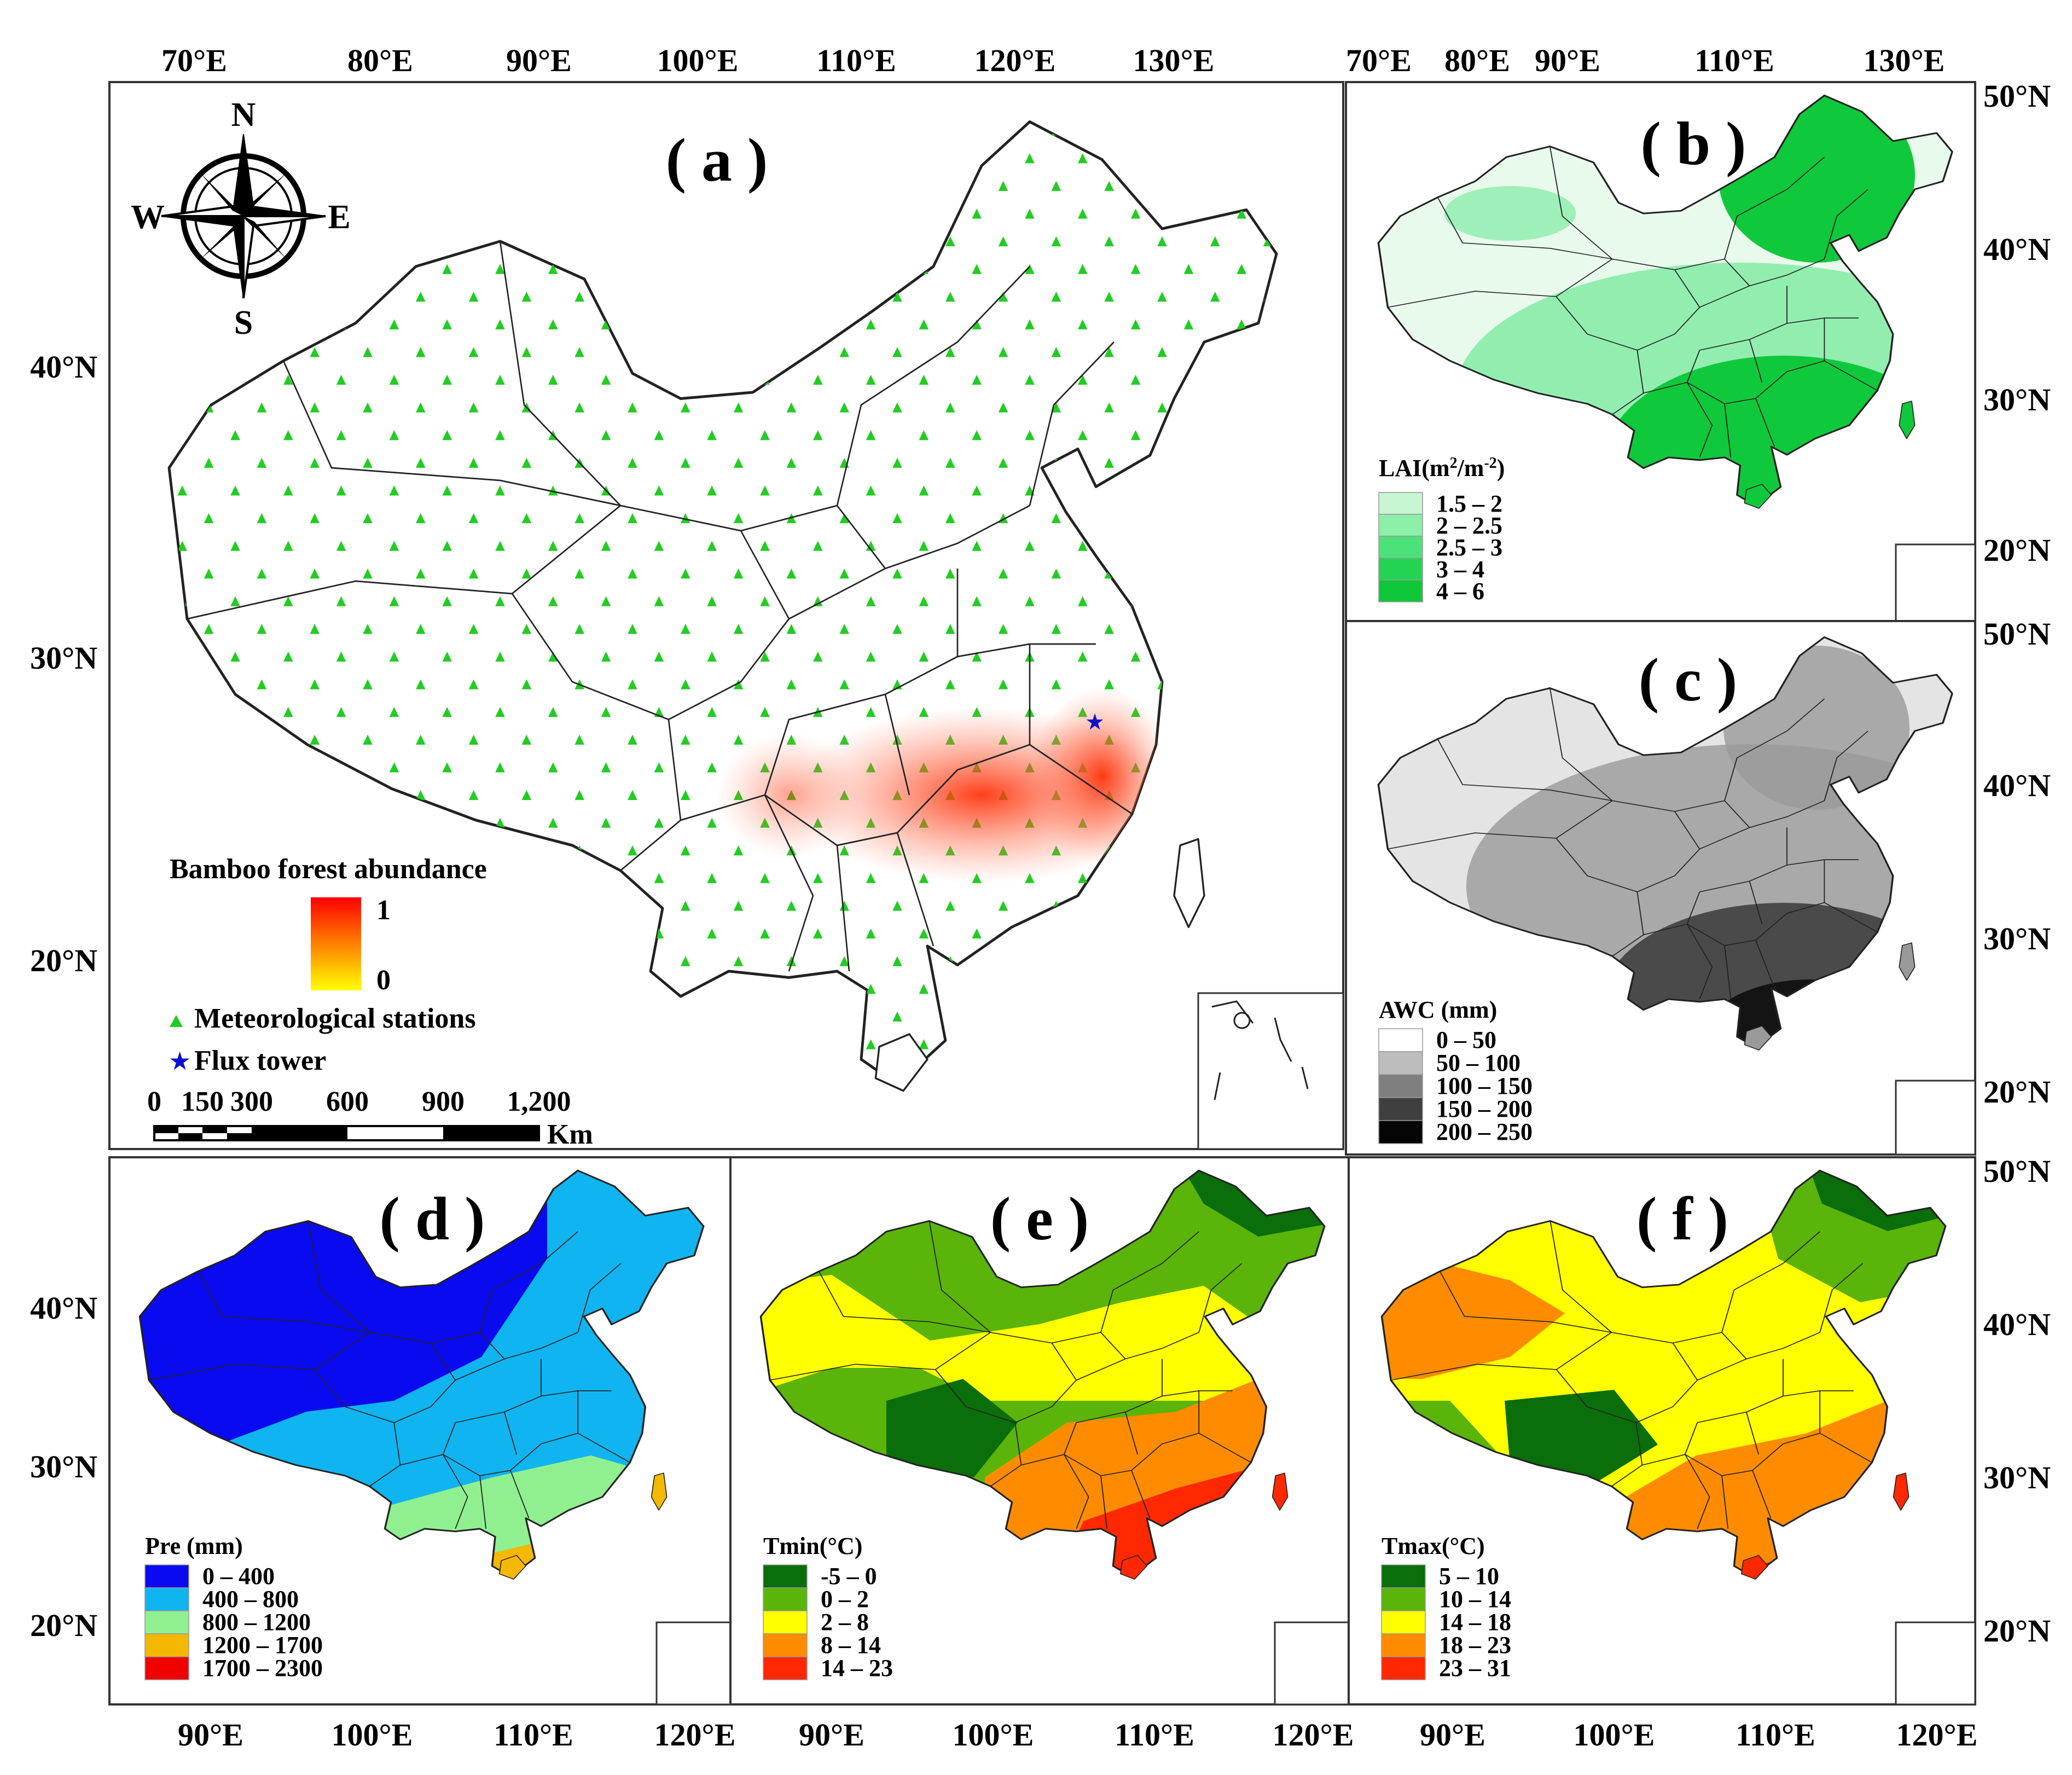  What do you see at coordinates (1478, 1062) in the screenshot?
I see `svg-text: 50 – 100` at bounding box center [1478, 1062].